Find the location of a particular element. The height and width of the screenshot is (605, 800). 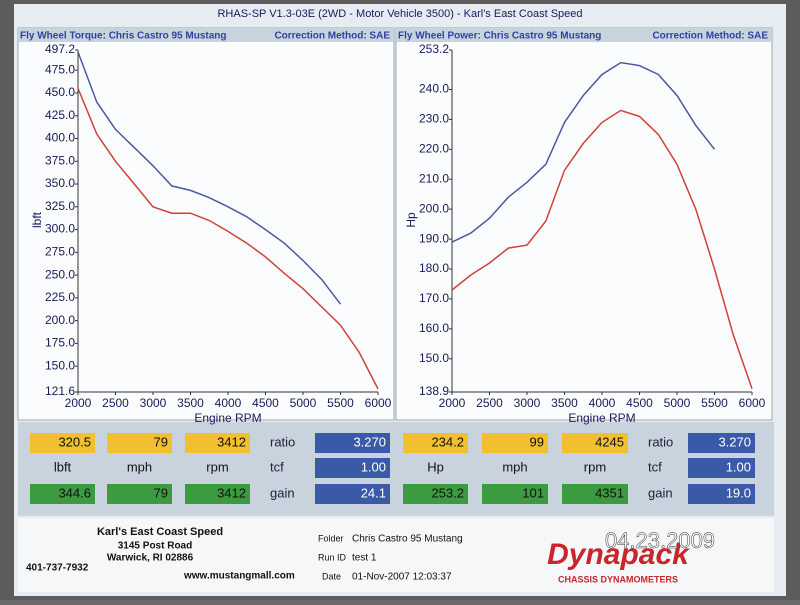

y-tick-label: 225.0 is located at coordinates (60, 297).